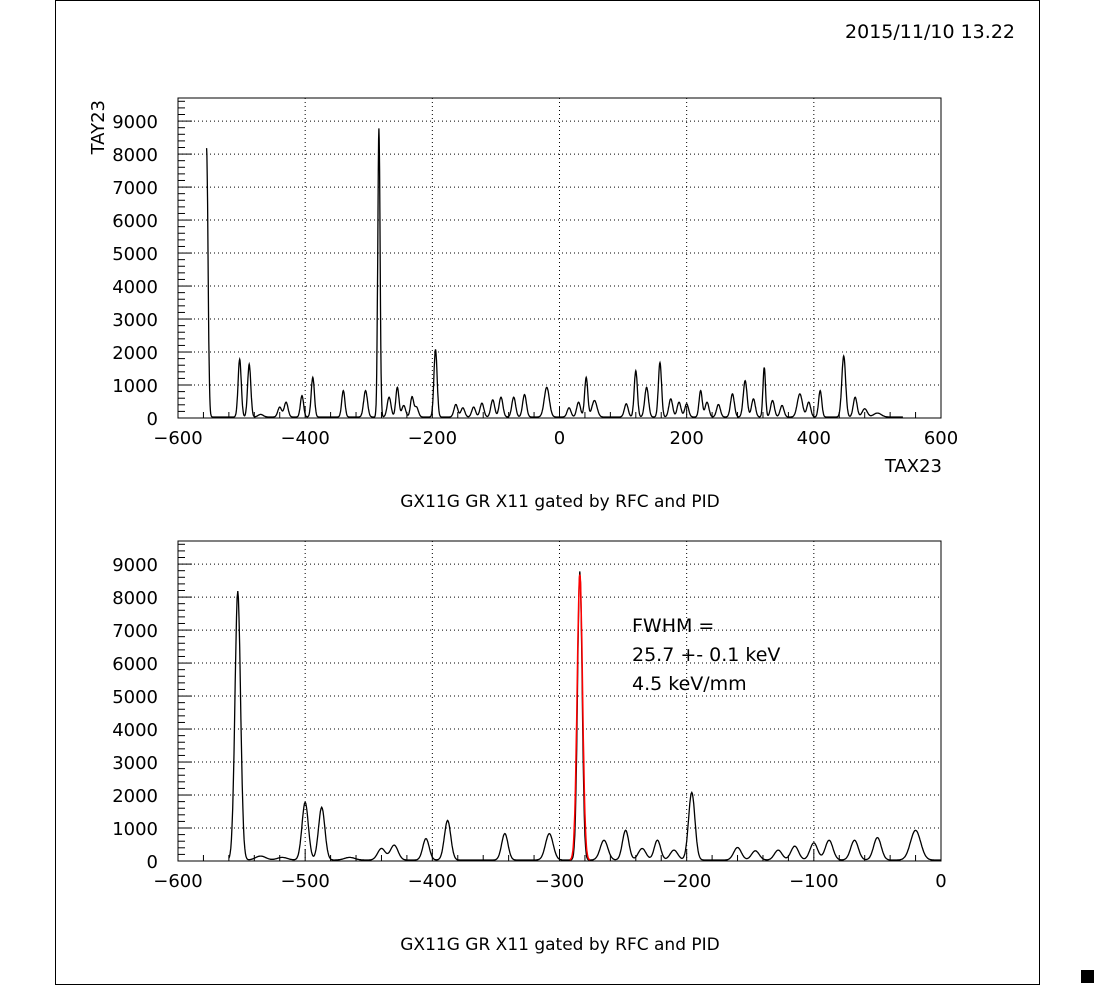 The height and width of the screenshot is (986, 1097). What do you see at coordinates (550, 870) in the screenshot?
I see `x-axis: −600 −500 −400 −300 −200 −100 0` at bounding box center [550, 870].